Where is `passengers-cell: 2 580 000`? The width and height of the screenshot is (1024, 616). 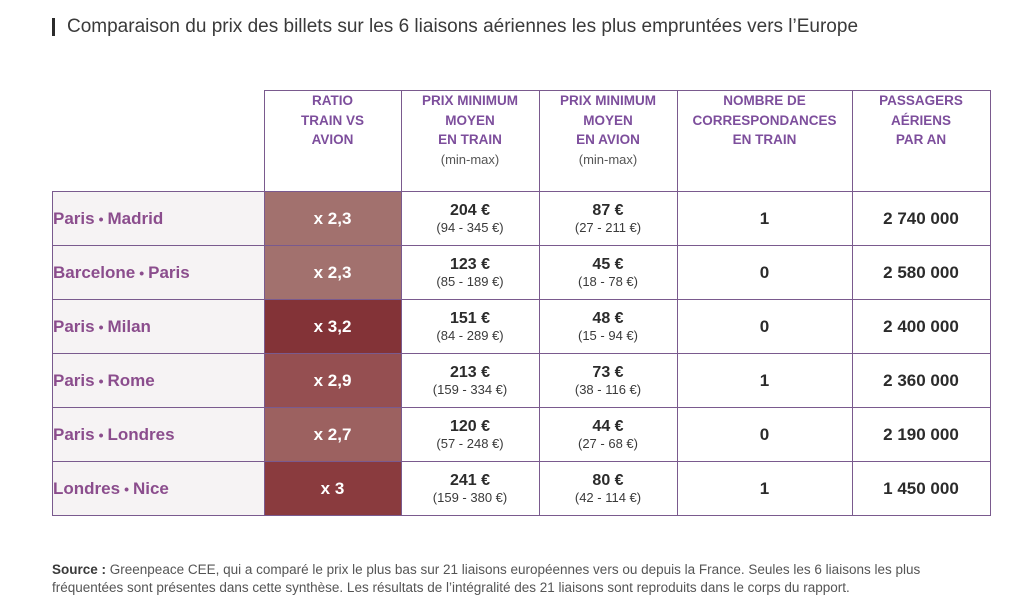 passengers-cell: 2 580 000 is located at coordinates (921, 272).